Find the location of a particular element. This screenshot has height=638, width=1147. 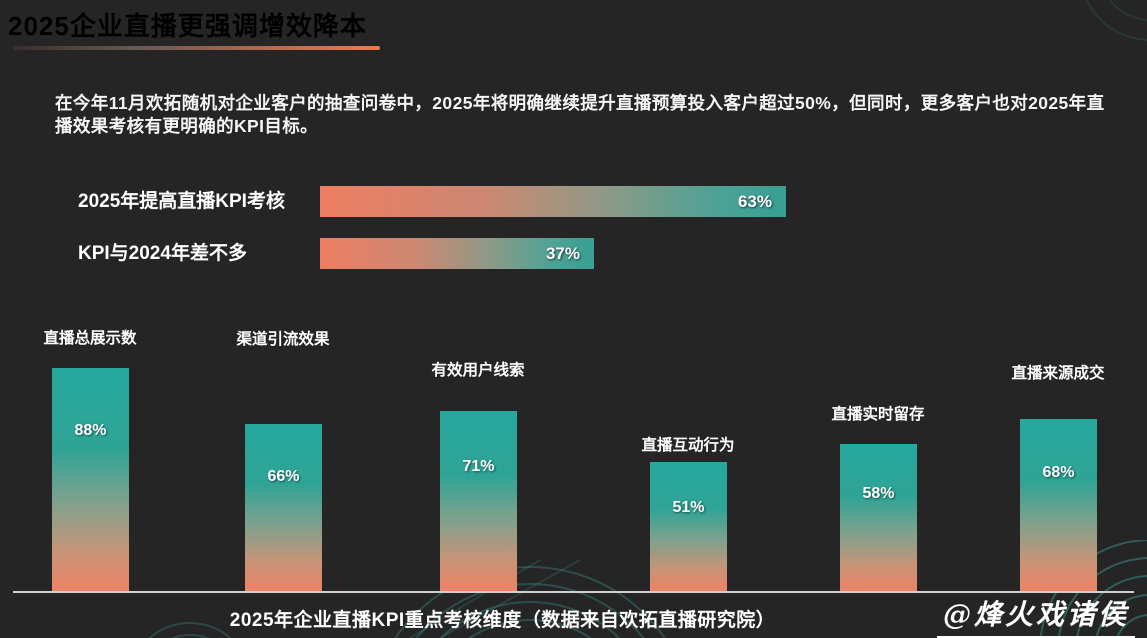

chart-caption: 2025年企业直播KPI重点考核维度（数据来自欢拓直播研究院） is located at coordinates (502, 620).